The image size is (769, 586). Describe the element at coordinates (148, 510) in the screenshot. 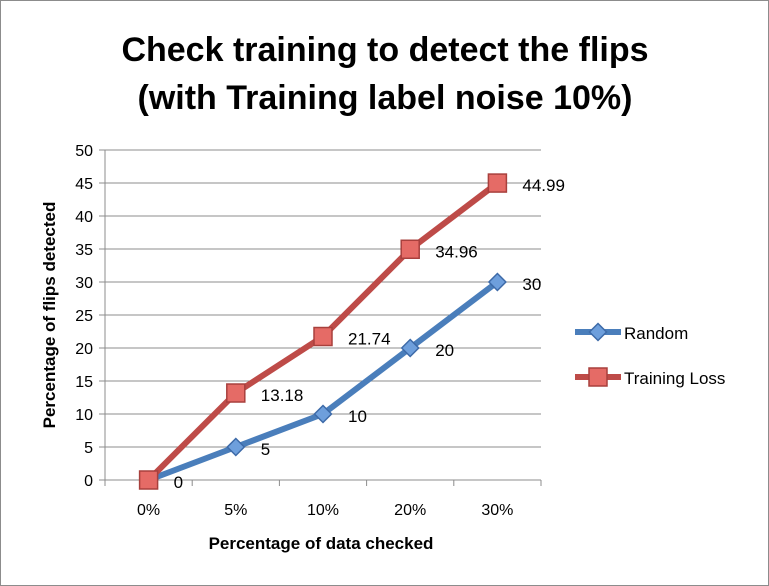

I see `x-tick-label: 0%` at that location.